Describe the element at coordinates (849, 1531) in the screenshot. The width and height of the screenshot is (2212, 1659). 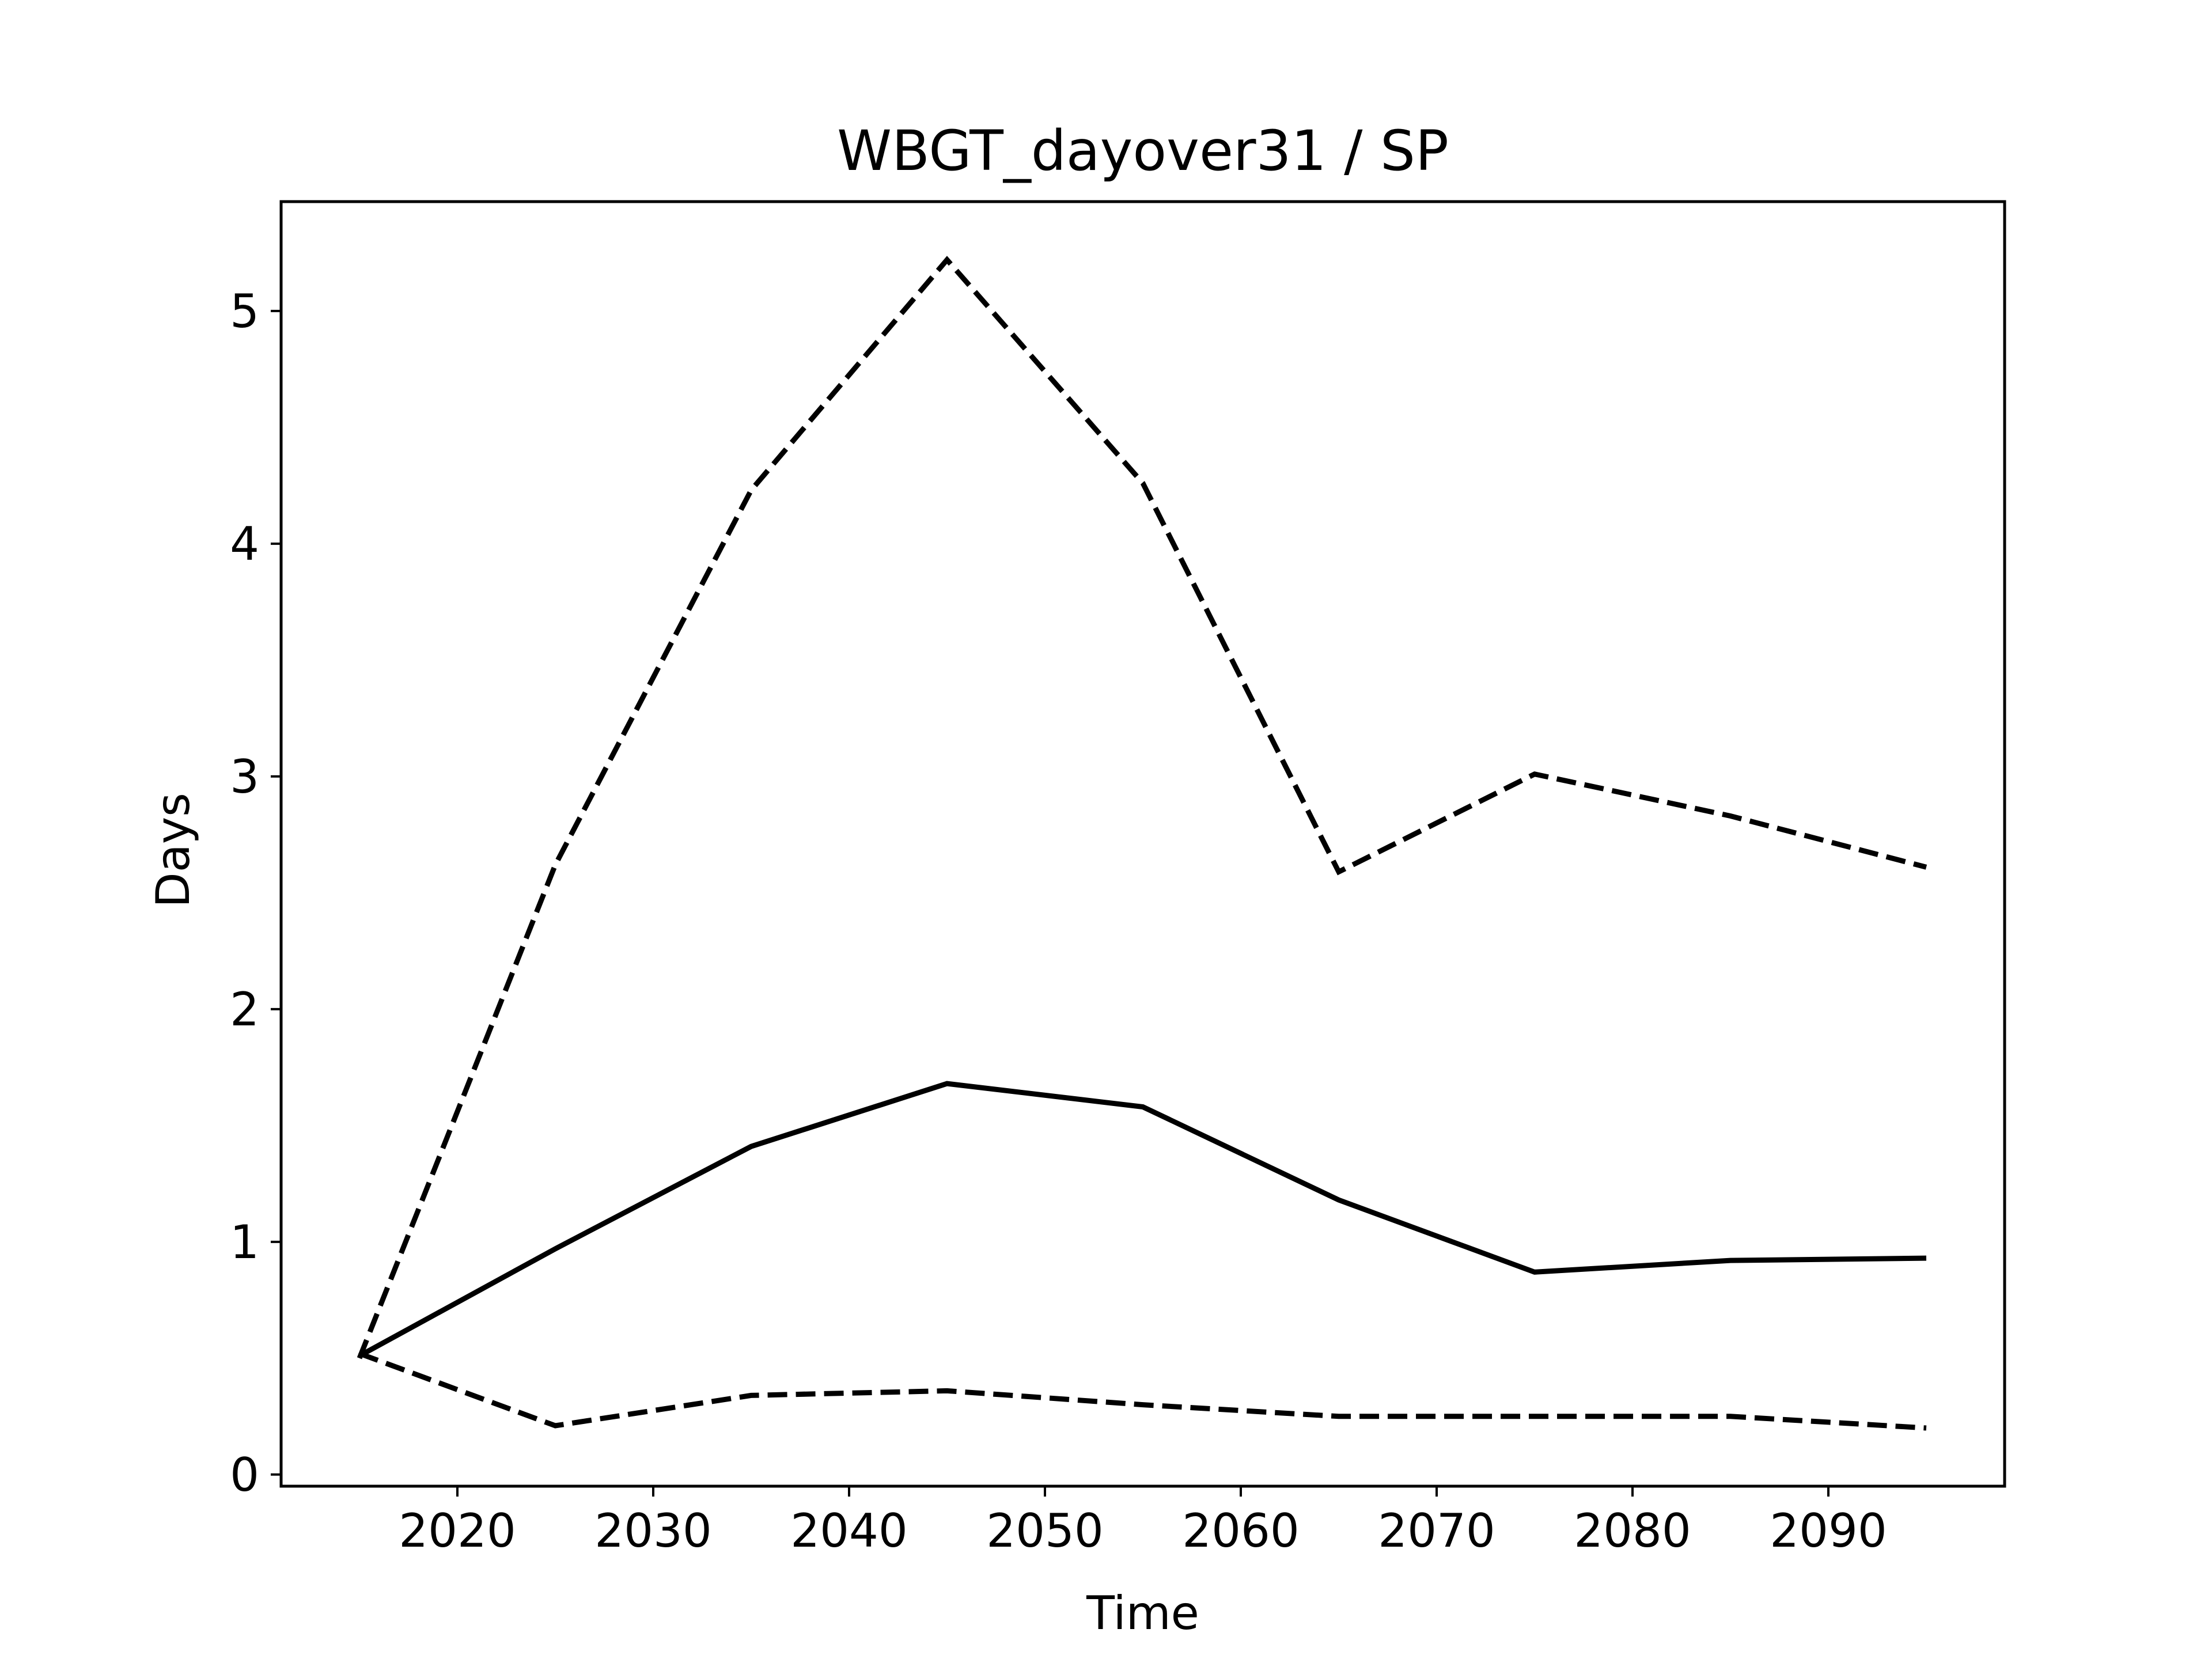
I see `x-tick-label-2040: 2040` at that location.